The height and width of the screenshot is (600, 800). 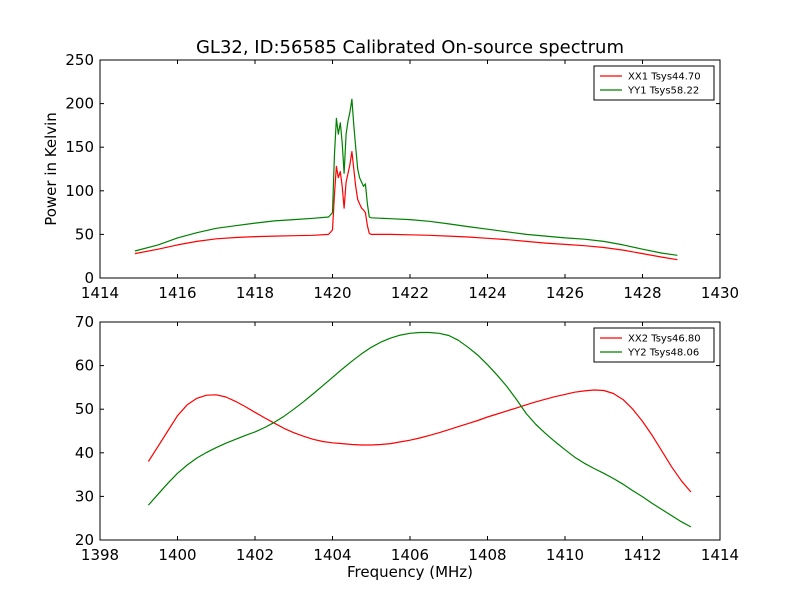 What do you see at coordinates (79, 60) in the screenshot?
I see `top-y-tick-label: 250` at bounding box center [79, 60].